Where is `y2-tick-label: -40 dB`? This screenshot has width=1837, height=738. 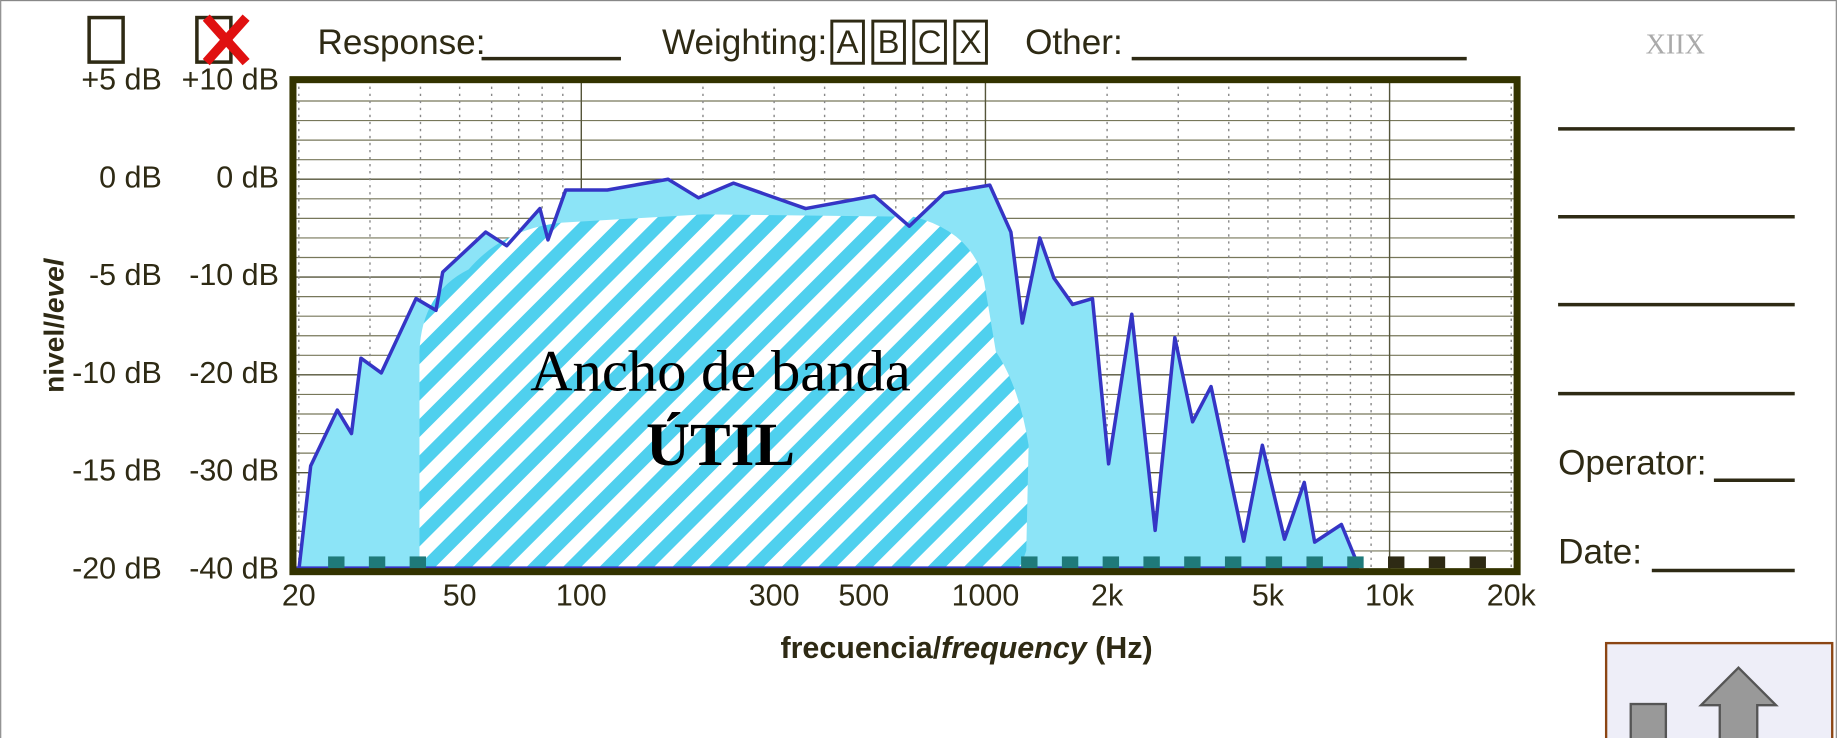 y2-tick-label: -40 dB is located at coordinates (234, 569).